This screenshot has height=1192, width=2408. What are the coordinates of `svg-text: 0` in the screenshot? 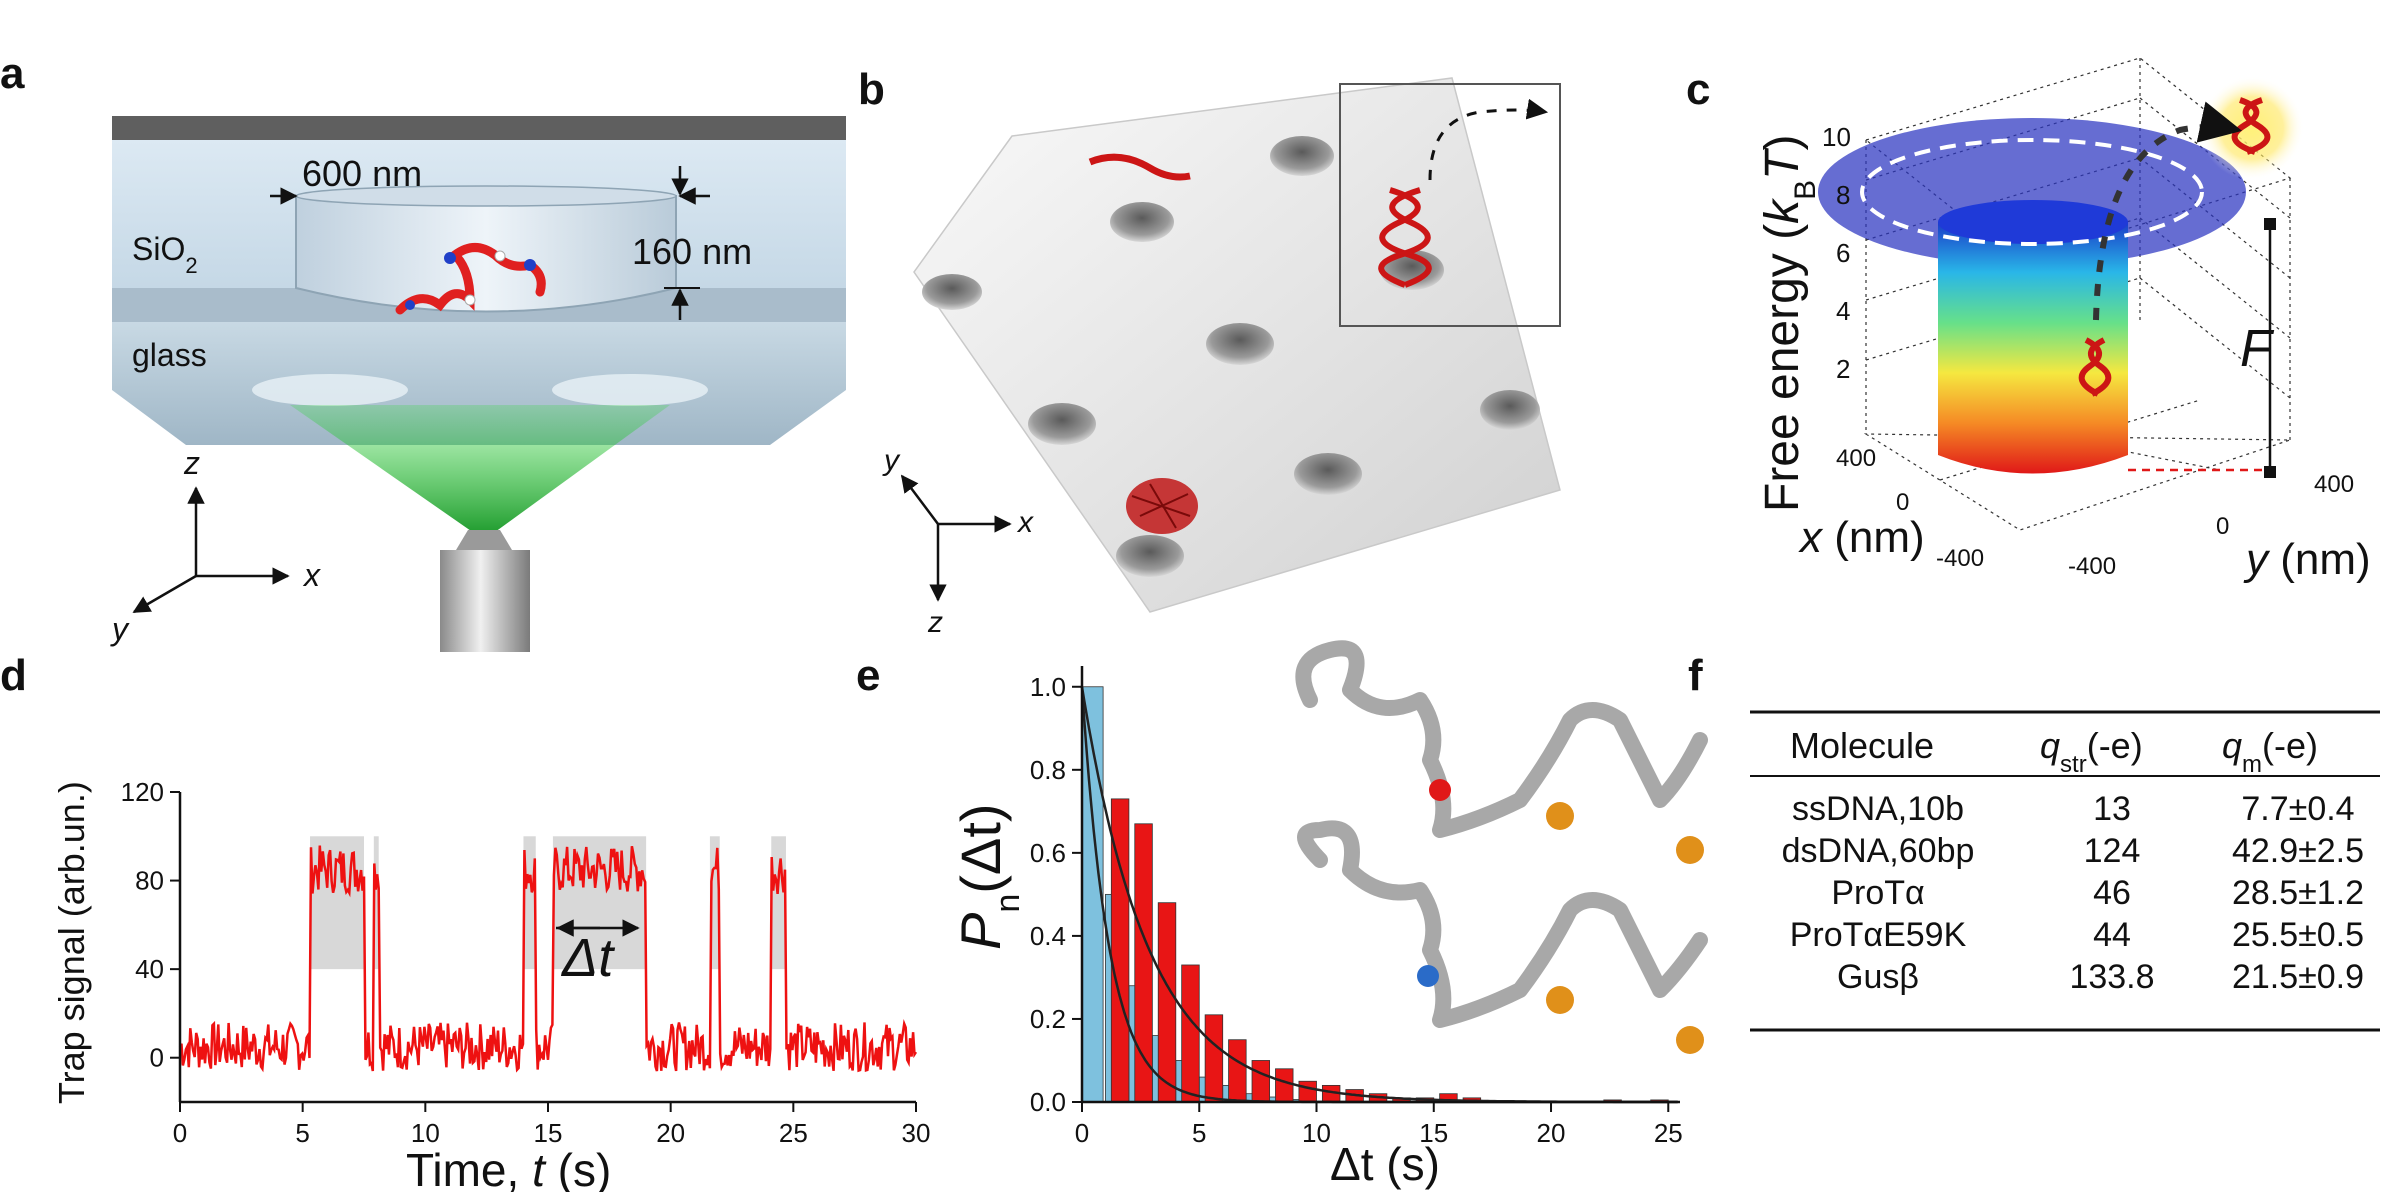 It's located at (1902, 502).